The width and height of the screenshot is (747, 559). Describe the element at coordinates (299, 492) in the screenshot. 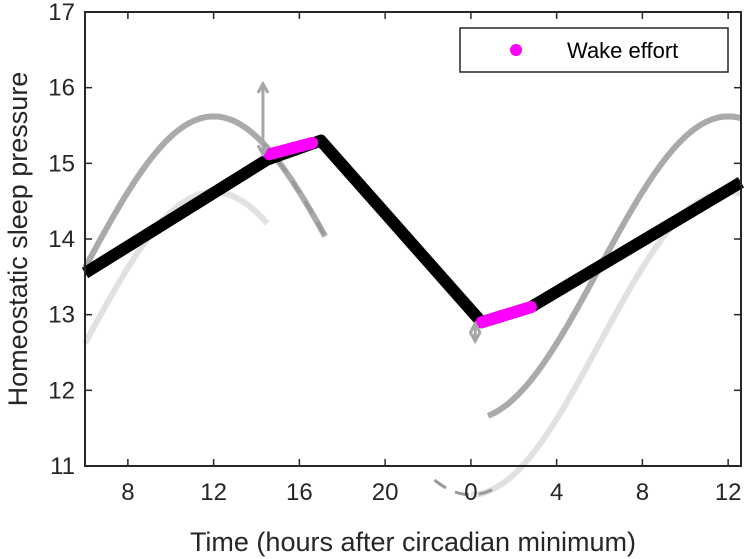

I see `x-tick-label: 16` at that location.